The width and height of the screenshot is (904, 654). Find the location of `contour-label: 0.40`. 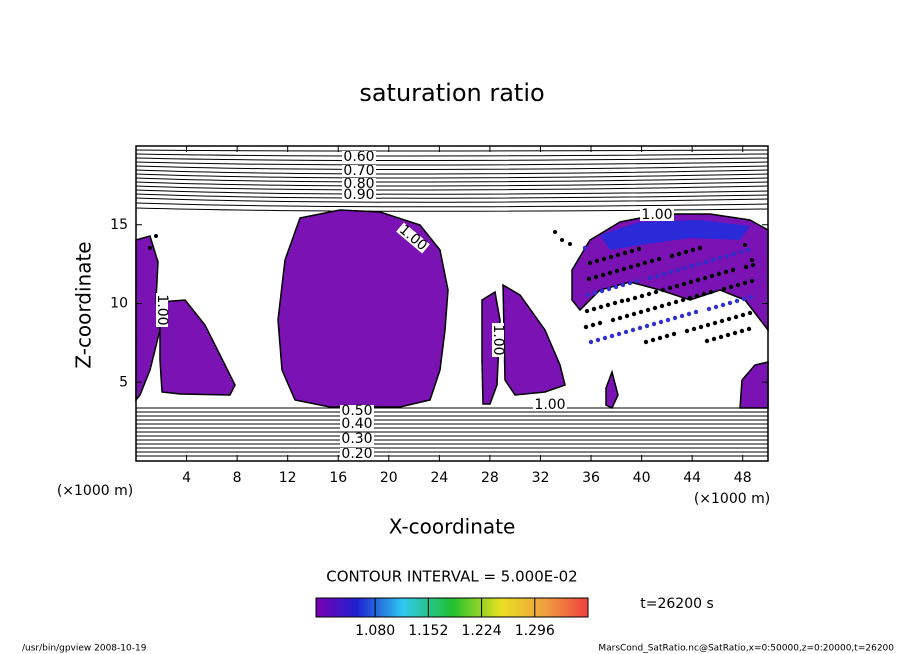

contour-label: 0.40 is located at coordinates (356, 424).